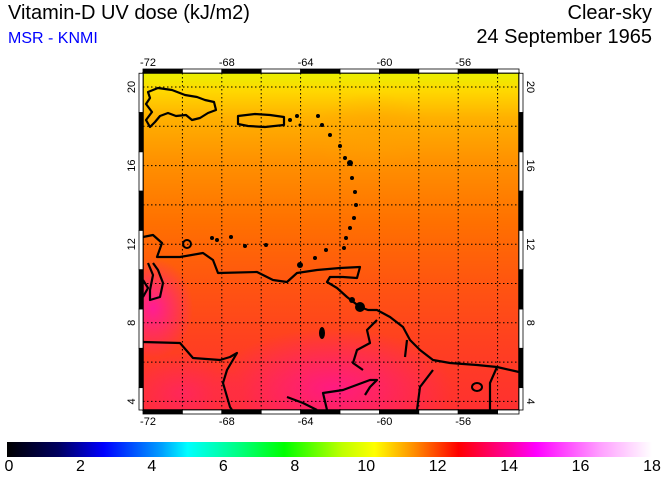  I want to click on lat-tick-left: 16, so click(132, 165).